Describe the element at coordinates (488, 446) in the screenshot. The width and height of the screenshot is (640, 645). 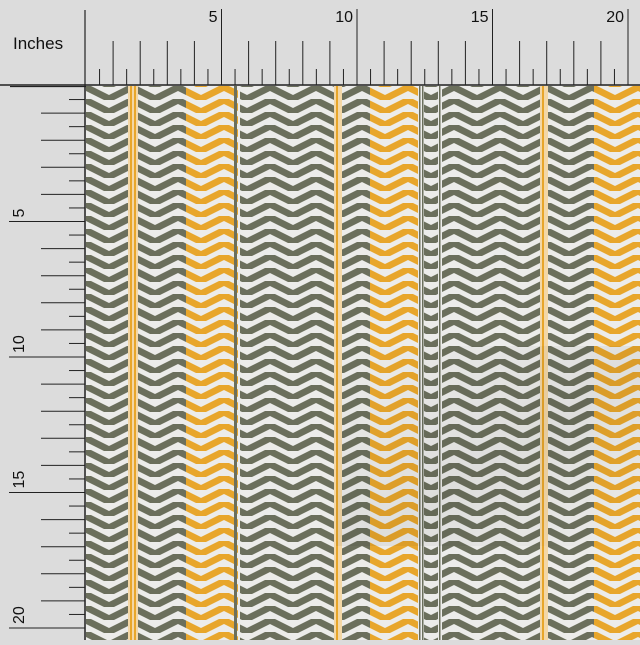
I see `fabric-fold-shadow` at that location.